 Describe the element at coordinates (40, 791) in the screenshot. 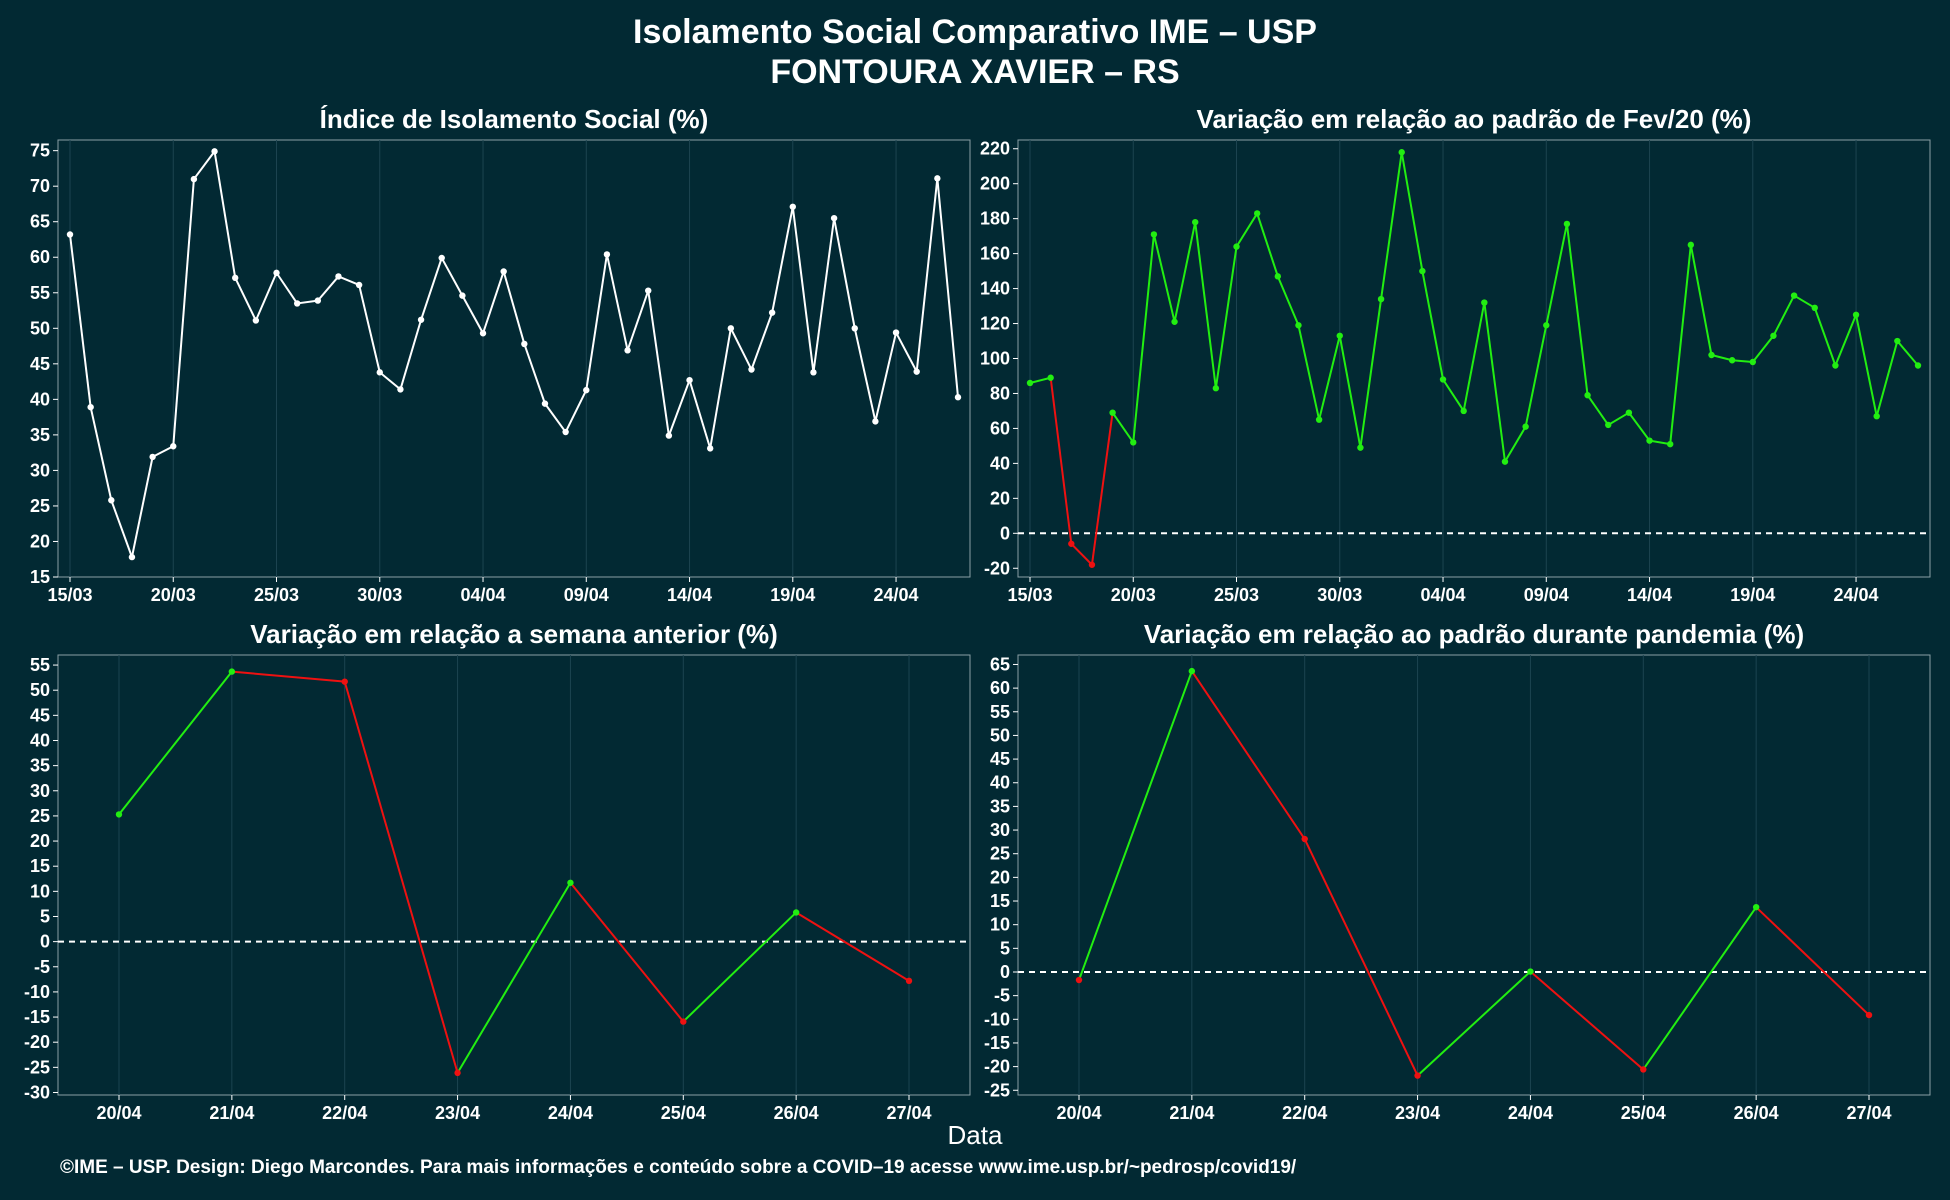

I see `y-tick-label: 30` at that location.